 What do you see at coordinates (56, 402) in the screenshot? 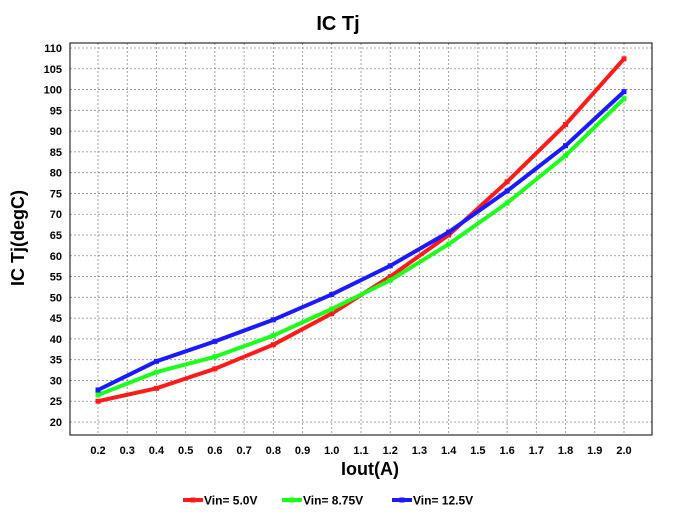
I see `y-tick-label: 25` at bounding box center [56, 402].